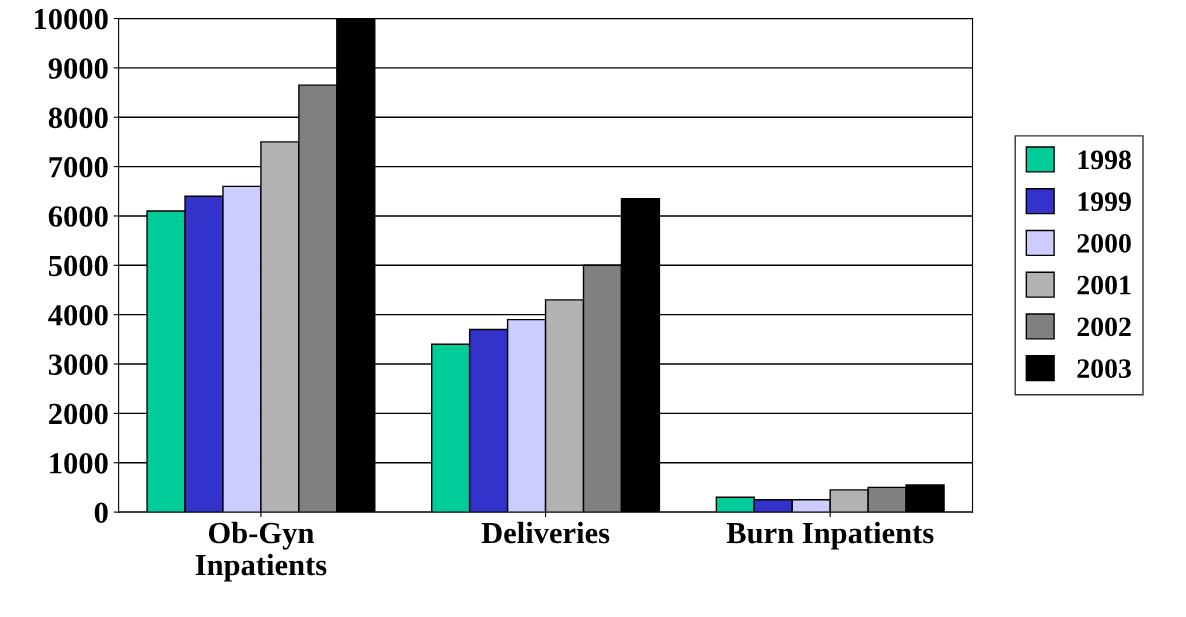 The width and height of the screenshot is (1186, 617). What do you see at coordinates (1104, 327) in the screenshot?
I see `legend-label: 2002` at bounding box center [1104, 327].